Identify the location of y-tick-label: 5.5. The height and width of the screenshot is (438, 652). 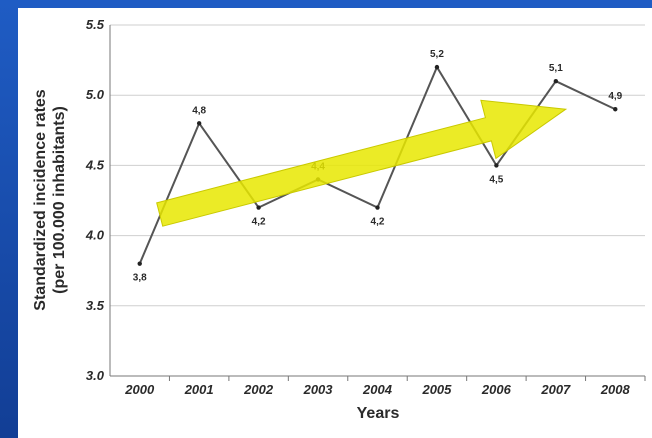
(95, 24).